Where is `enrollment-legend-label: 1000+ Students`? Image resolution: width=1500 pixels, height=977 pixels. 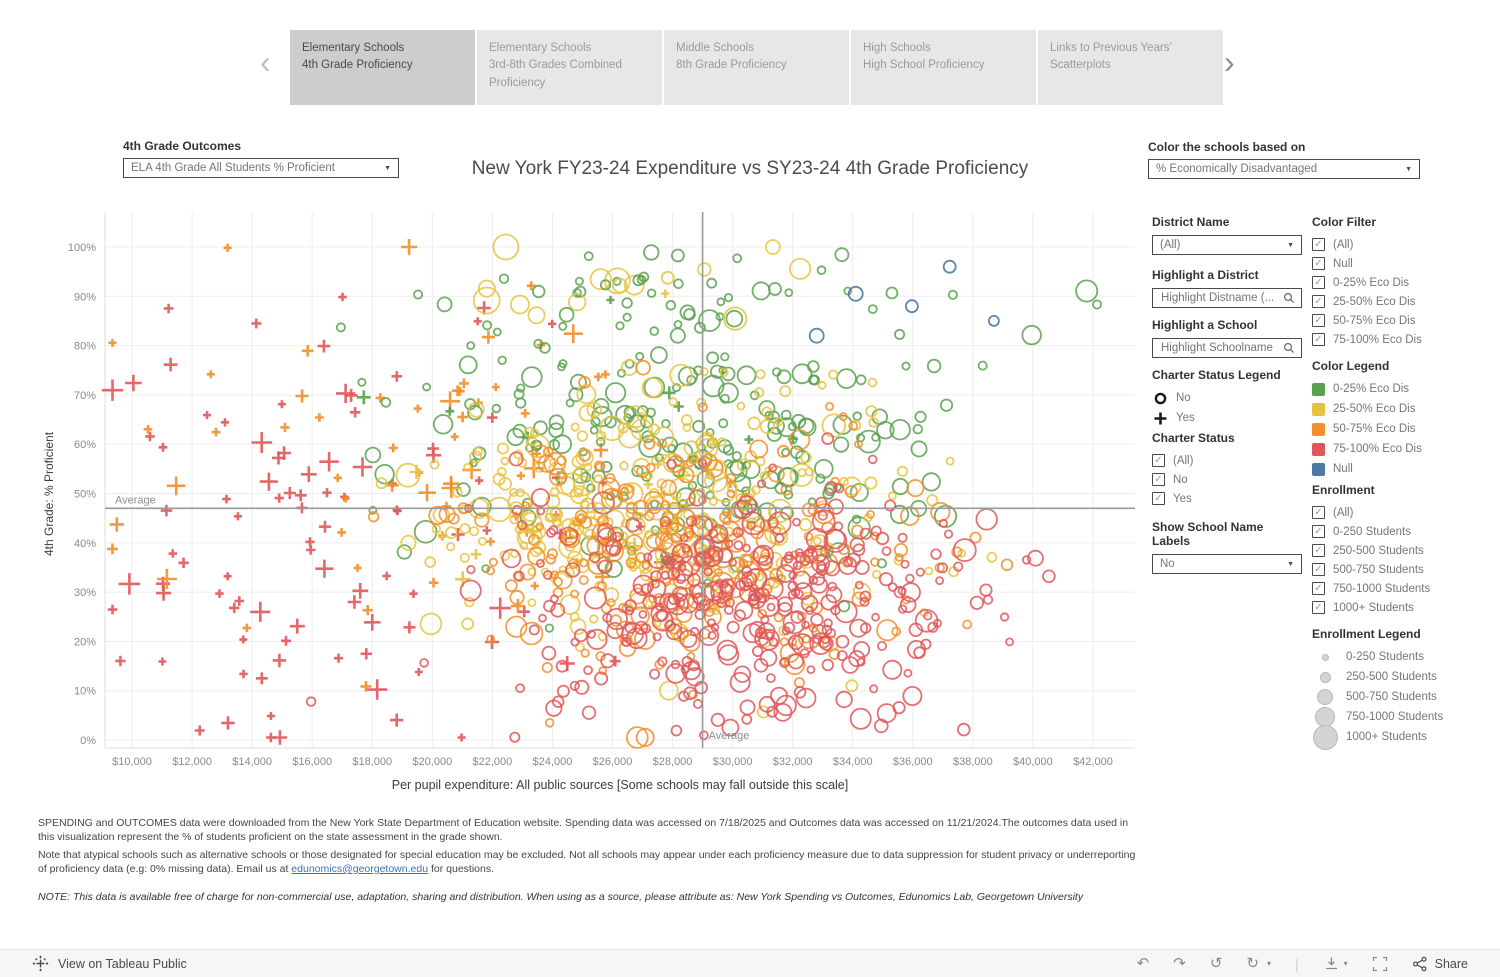 enrollment-legend-label: 1000+ Students is located at coordinates (1386, 737).